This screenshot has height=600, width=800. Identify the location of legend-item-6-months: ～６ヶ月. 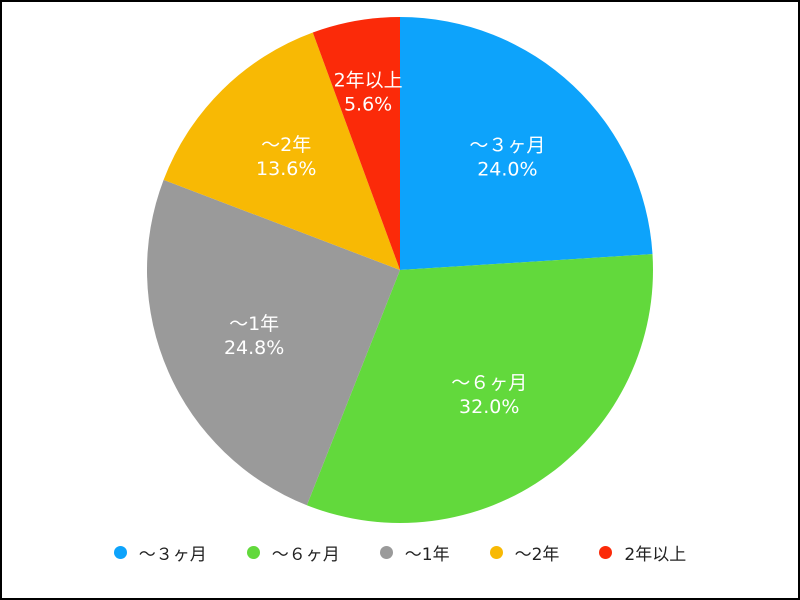
(293, 552).